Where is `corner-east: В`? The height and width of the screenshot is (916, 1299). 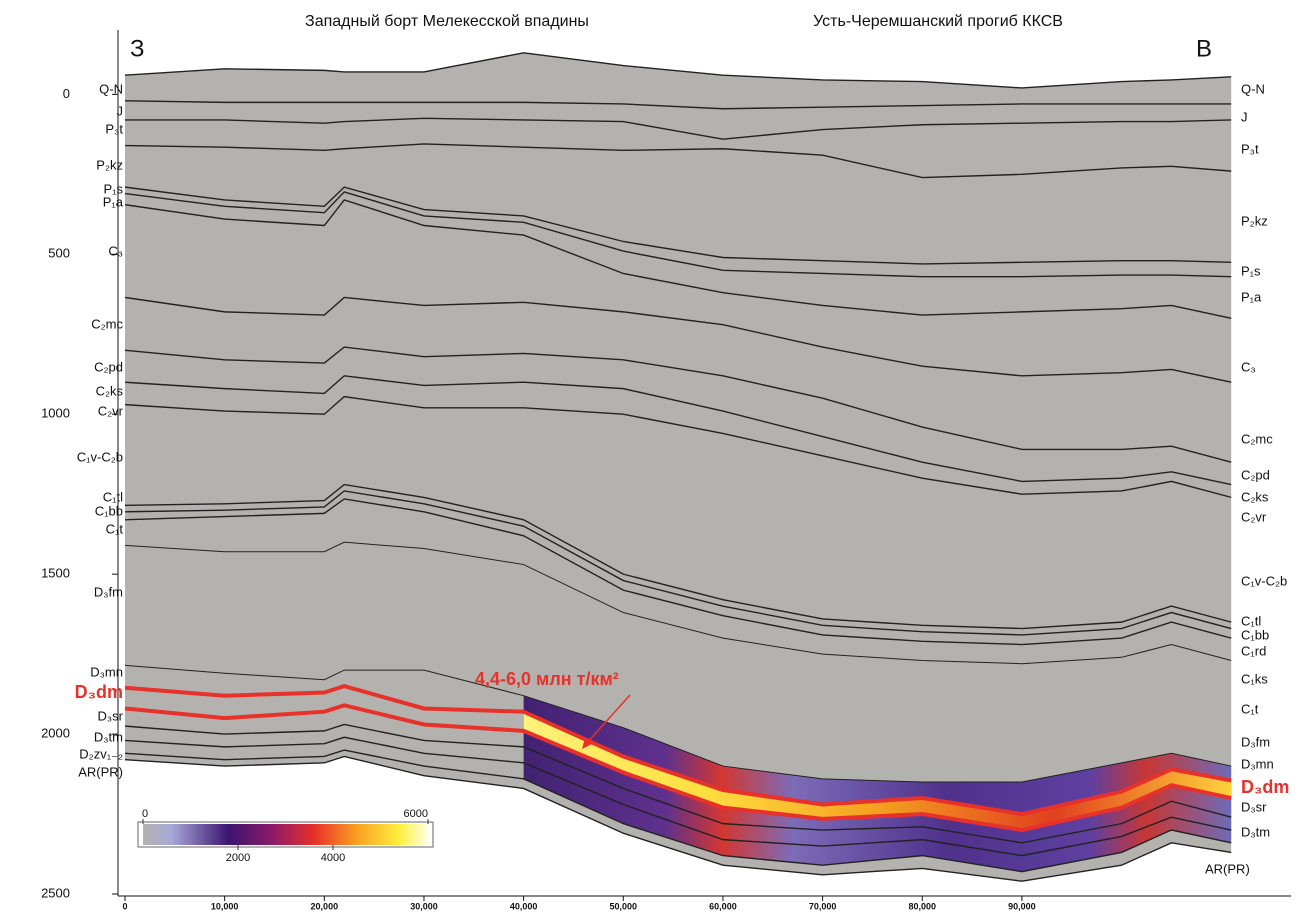
corner-east: В is located at coordinates (1204, 48).